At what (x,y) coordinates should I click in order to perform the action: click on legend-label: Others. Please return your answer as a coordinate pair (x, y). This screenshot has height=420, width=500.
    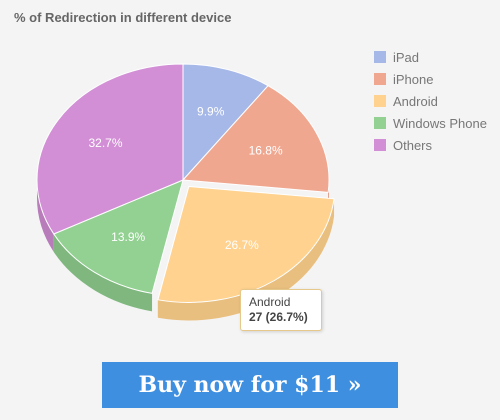
    Looking at the image, I should click on (413, 145).